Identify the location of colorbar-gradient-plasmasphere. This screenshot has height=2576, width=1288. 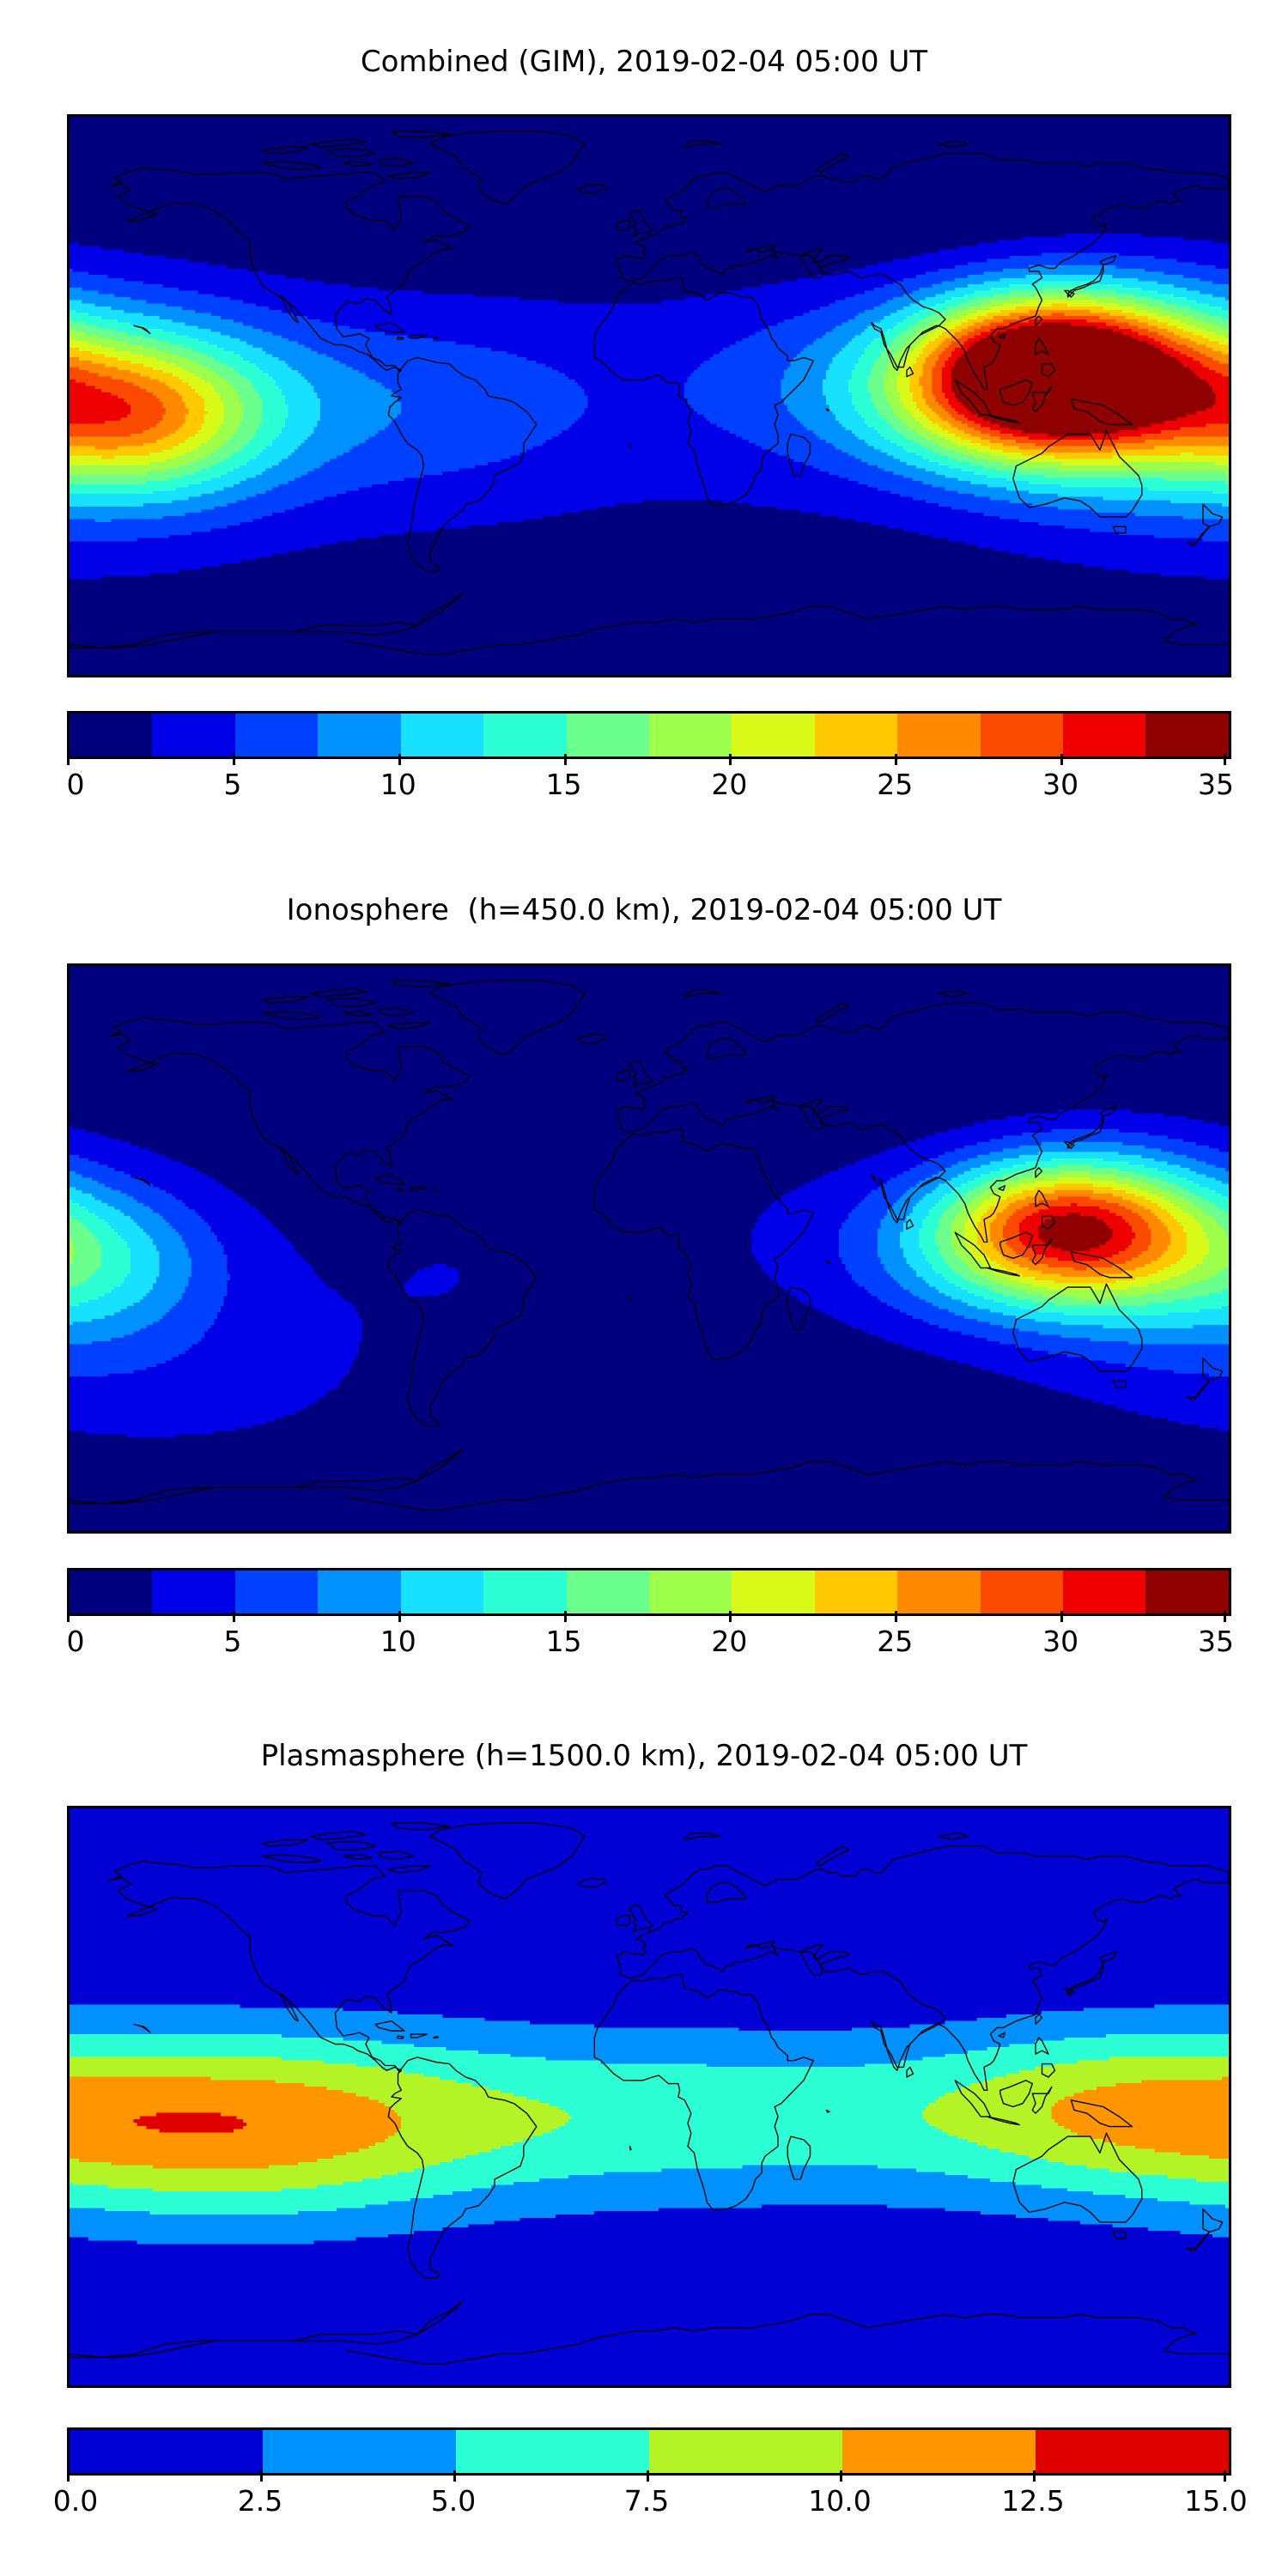
(649, 2451).